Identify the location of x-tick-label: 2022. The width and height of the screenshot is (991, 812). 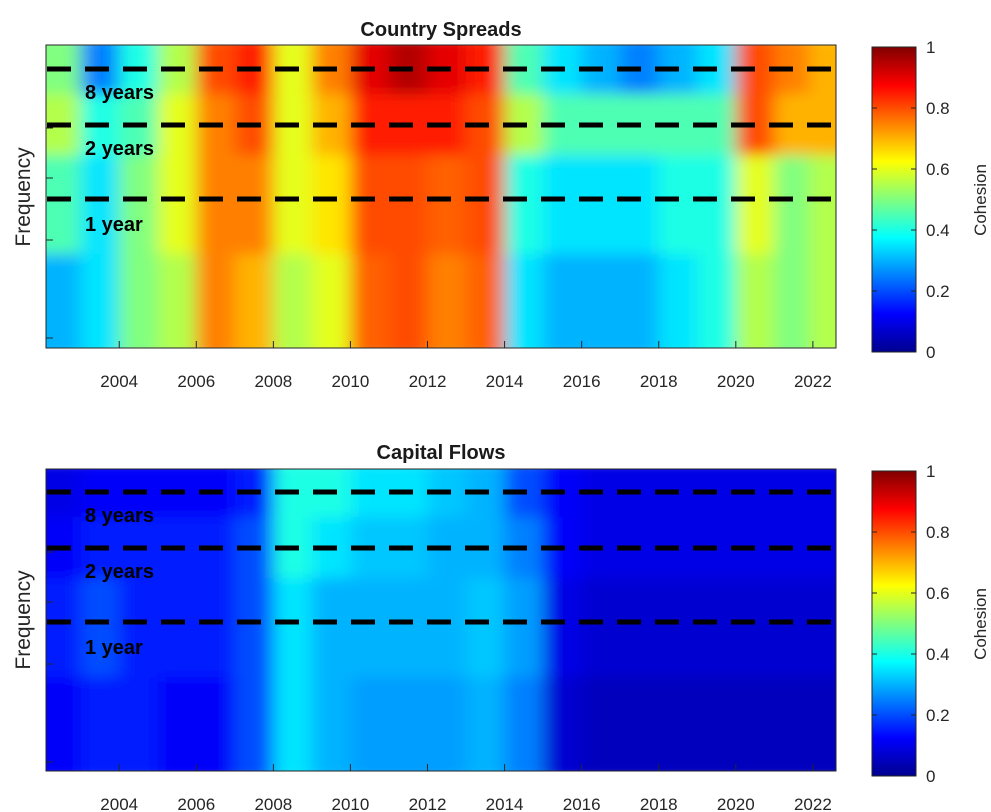
(813, 803).